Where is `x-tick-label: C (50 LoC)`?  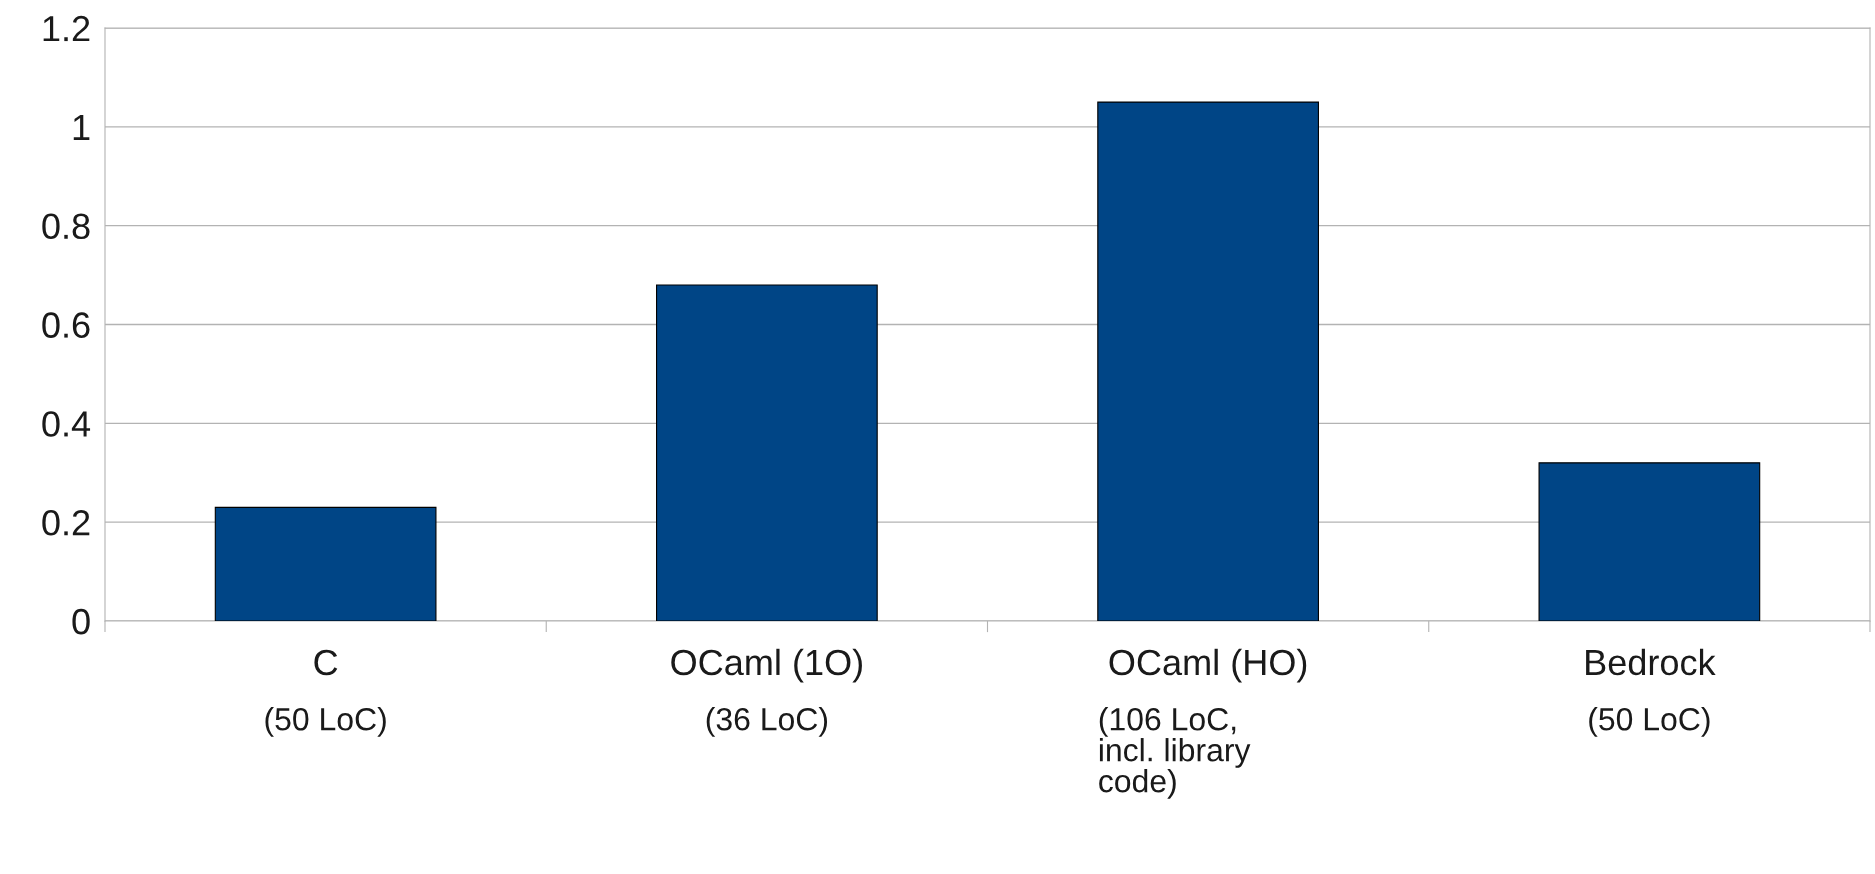
x-tick-label: C (50 LoC) is located at coordinates (325, 693).